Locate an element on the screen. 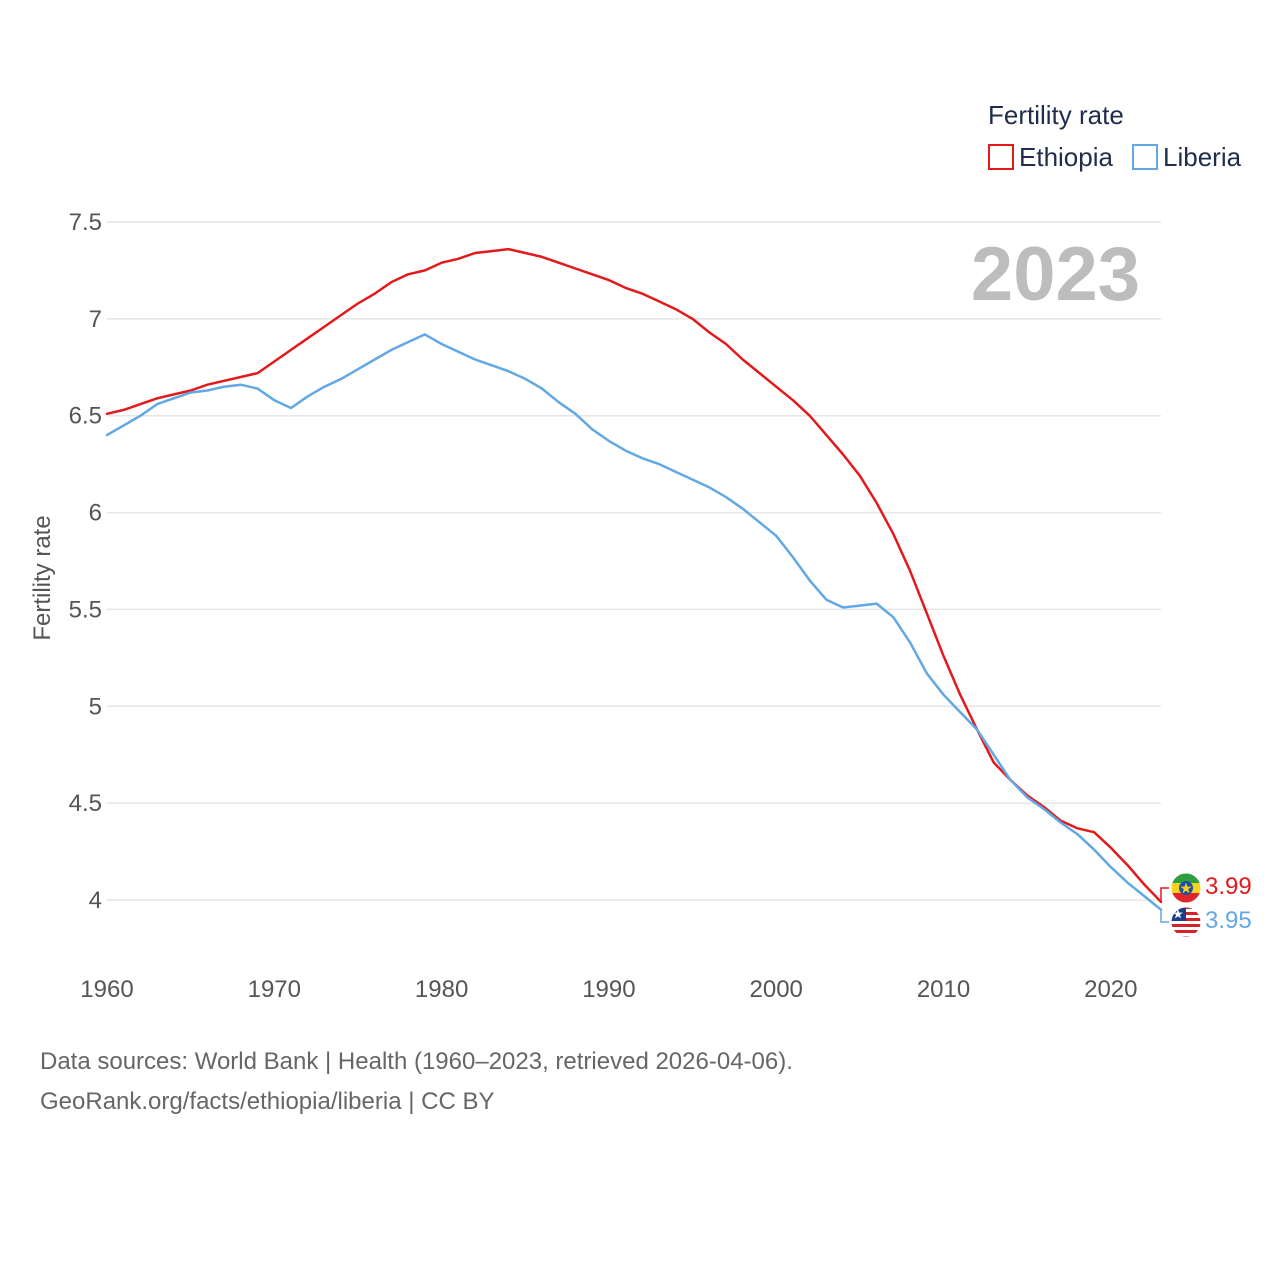 This screenshot has height=1280, width=1280. x-tick-label-1970: 1970 is located at coordinates (274, 989).